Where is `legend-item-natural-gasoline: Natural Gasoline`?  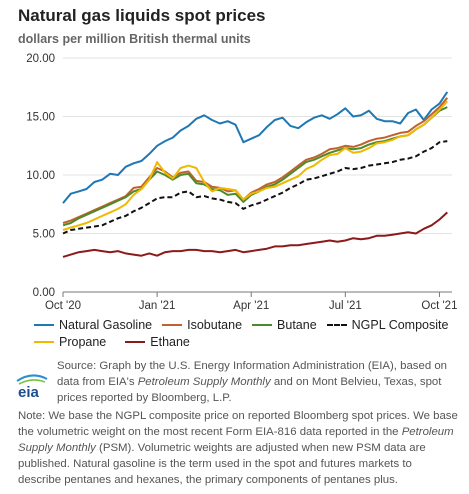
legend-item-natural-gasoline: Natural Gasoline is located at coordinates (93, 325).